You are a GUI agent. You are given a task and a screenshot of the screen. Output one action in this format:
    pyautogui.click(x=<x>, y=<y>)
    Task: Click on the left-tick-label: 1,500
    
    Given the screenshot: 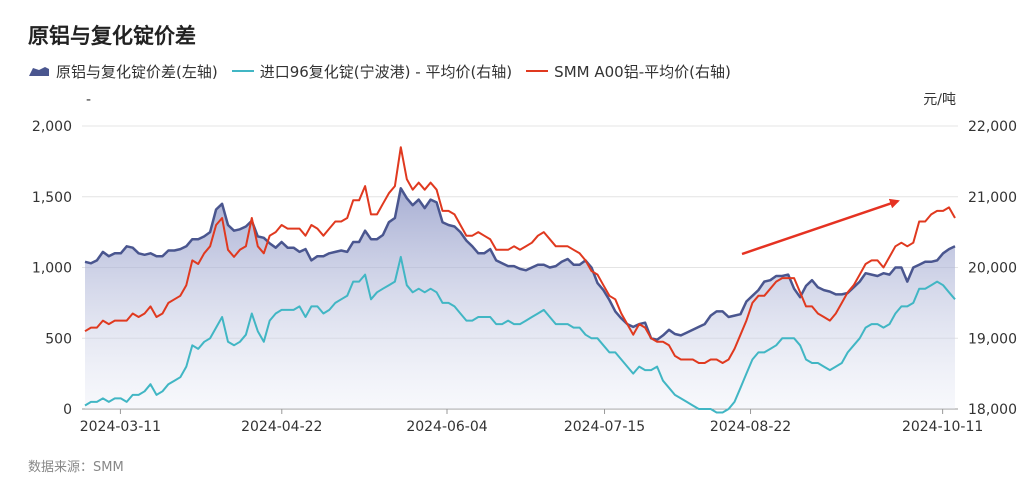 What is the action you would take?
    pyautogui.click(x=52, y=198)
    